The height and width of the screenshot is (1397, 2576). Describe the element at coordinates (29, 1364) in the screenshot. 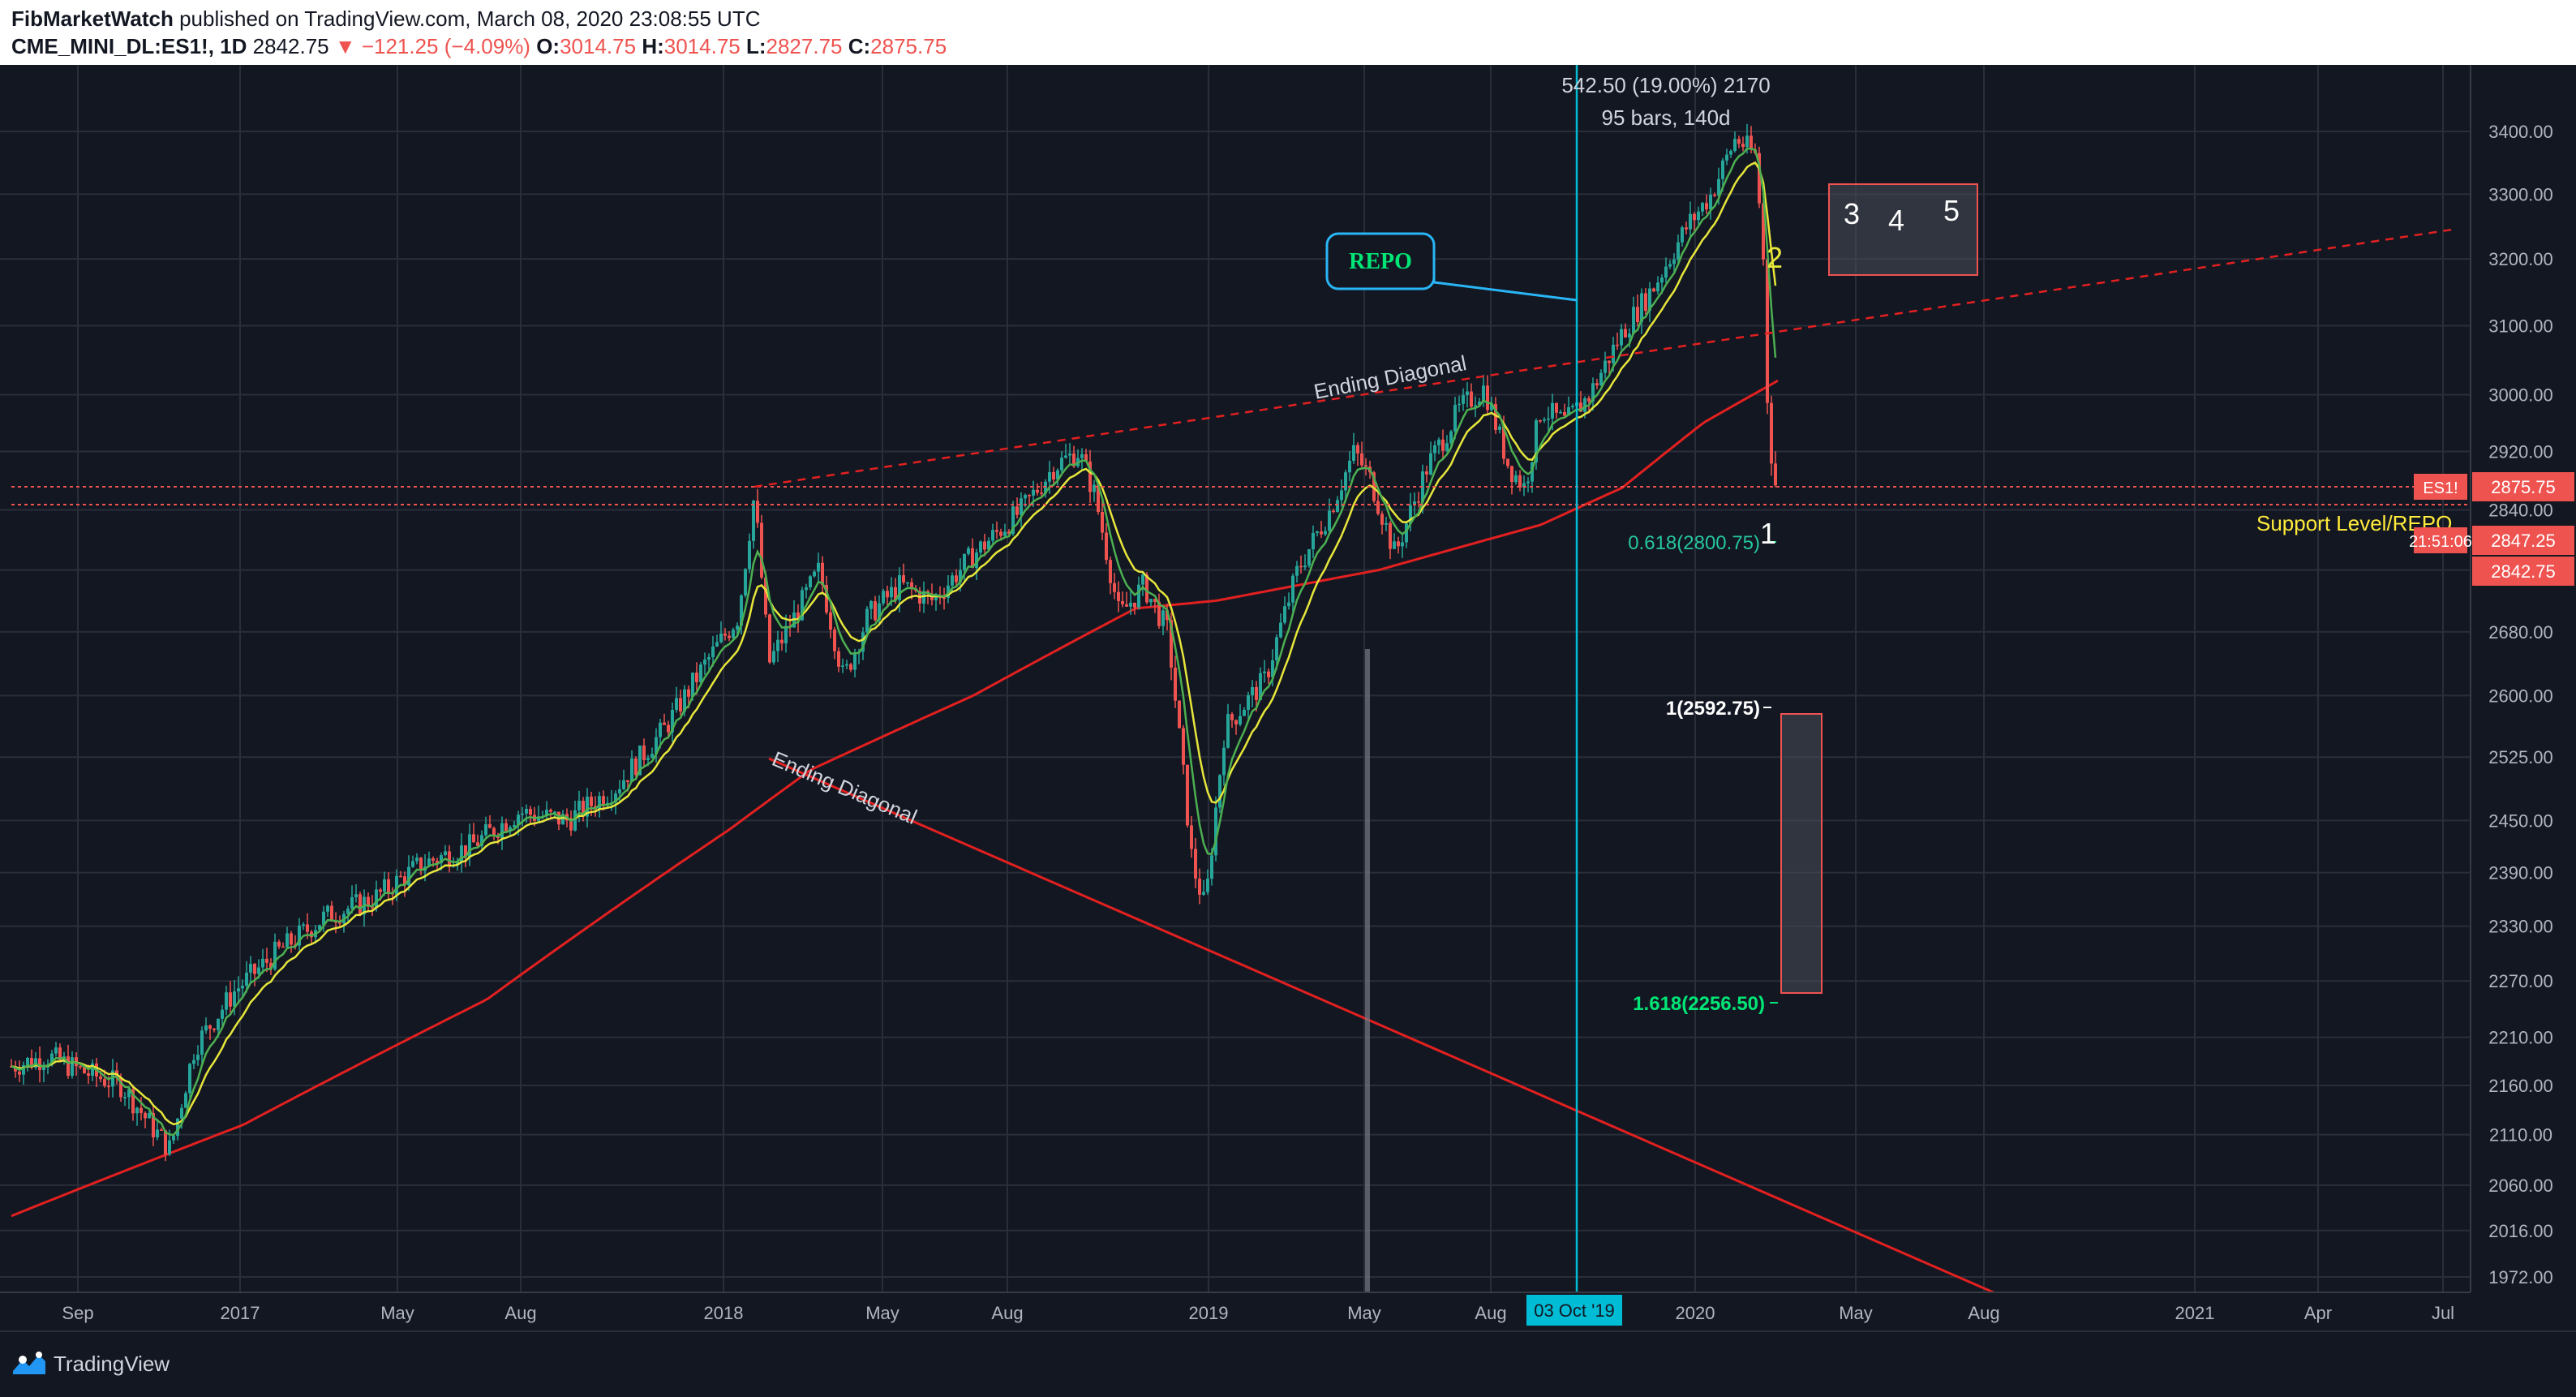

I see `tradingview-logo-icon` at that location.